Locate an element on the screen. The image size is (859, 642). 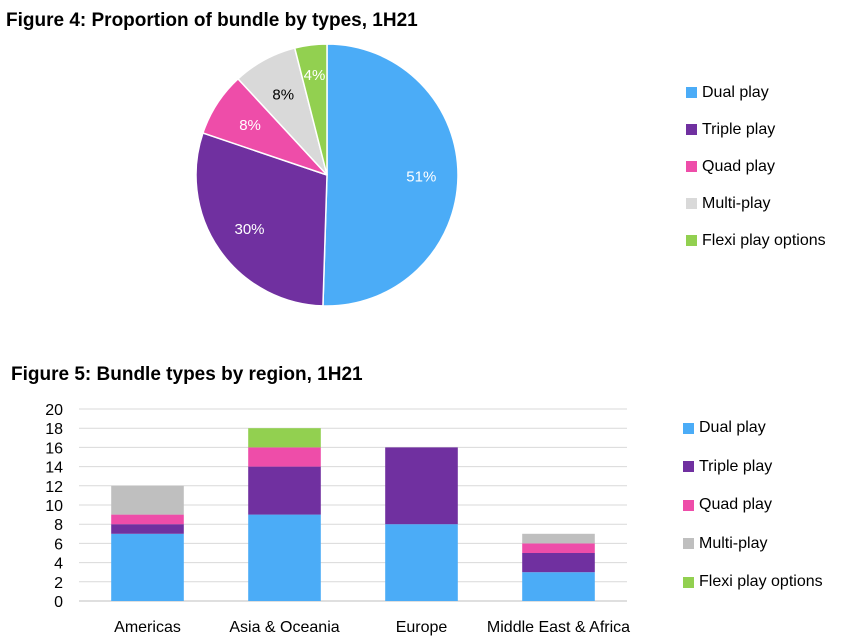
figure-5-title: Figure 5: Bundle types by region, 1H21 is located at coordinates (187, 374).